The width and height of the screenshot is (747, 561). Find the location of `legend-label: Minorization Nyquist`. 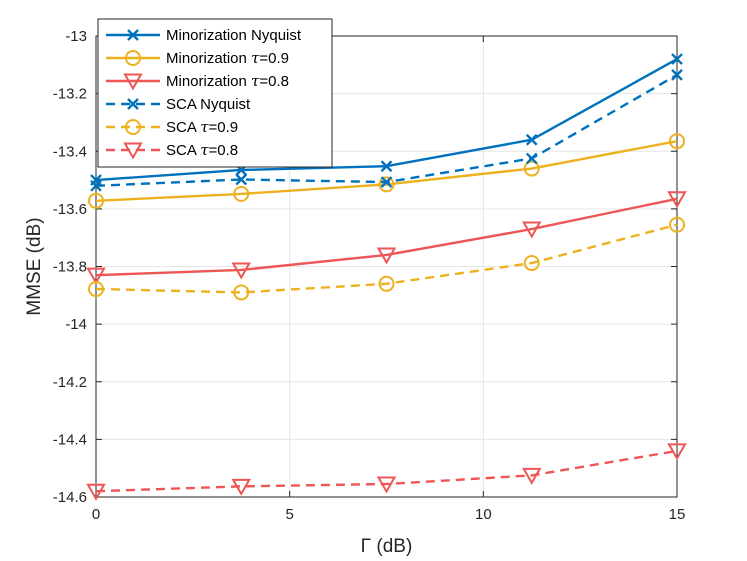

legend-label: Minorization Nyquist is located at coordinates (234, 35).